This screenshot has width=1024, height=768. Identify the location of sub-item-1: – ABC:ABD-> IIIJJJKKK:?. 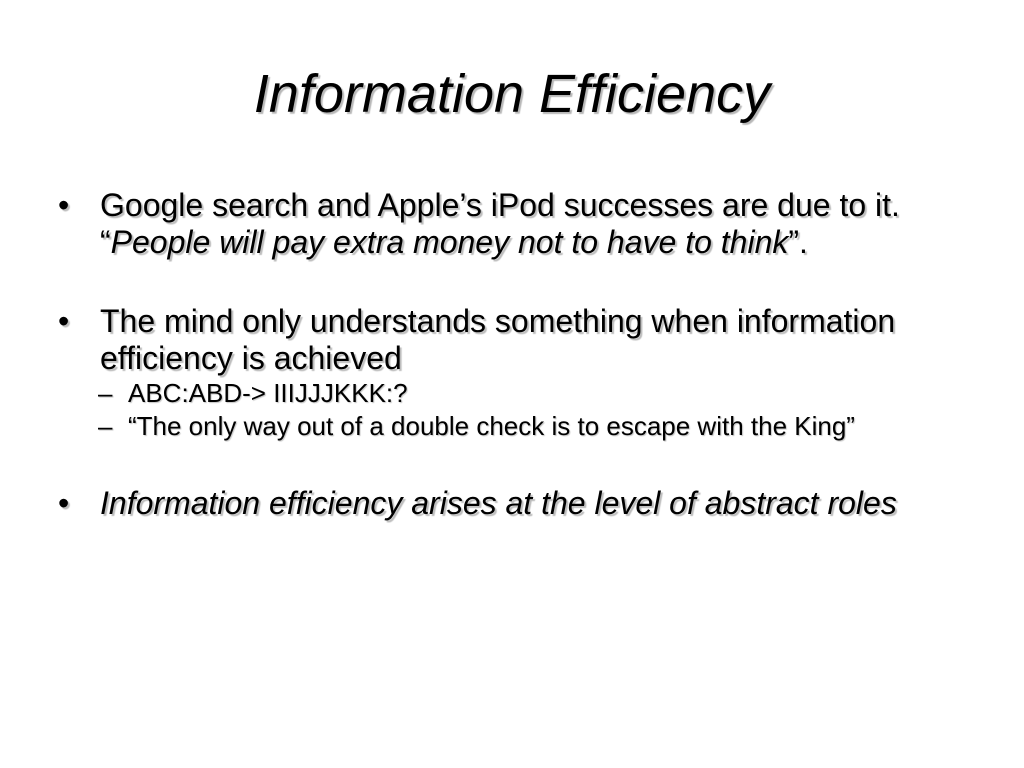
(508, 393).